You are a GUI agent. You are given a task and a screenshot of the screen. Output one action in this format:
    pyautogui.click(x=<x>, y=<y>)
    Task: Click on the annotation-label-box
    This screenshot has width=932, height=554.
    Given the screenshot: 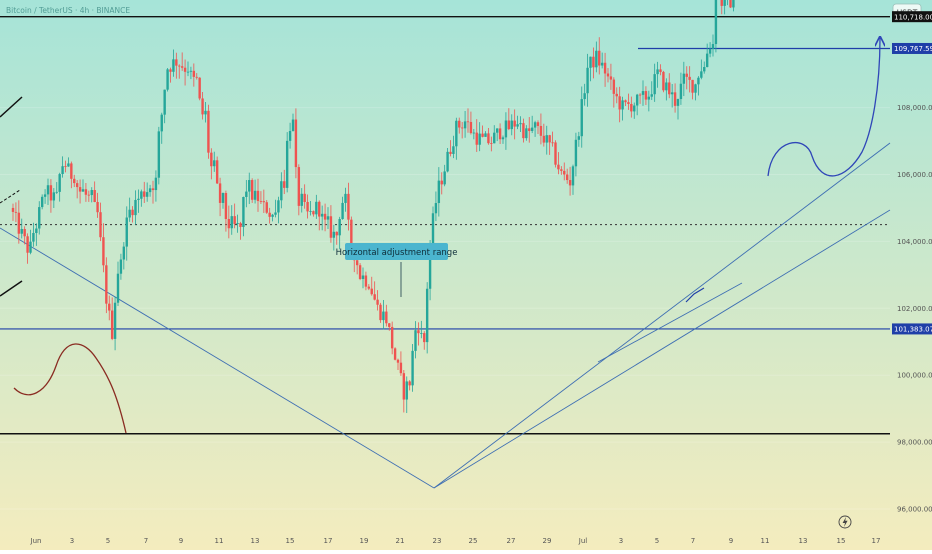 What is the action you would take?
    pyautogui.click(x=396, y=251)
    